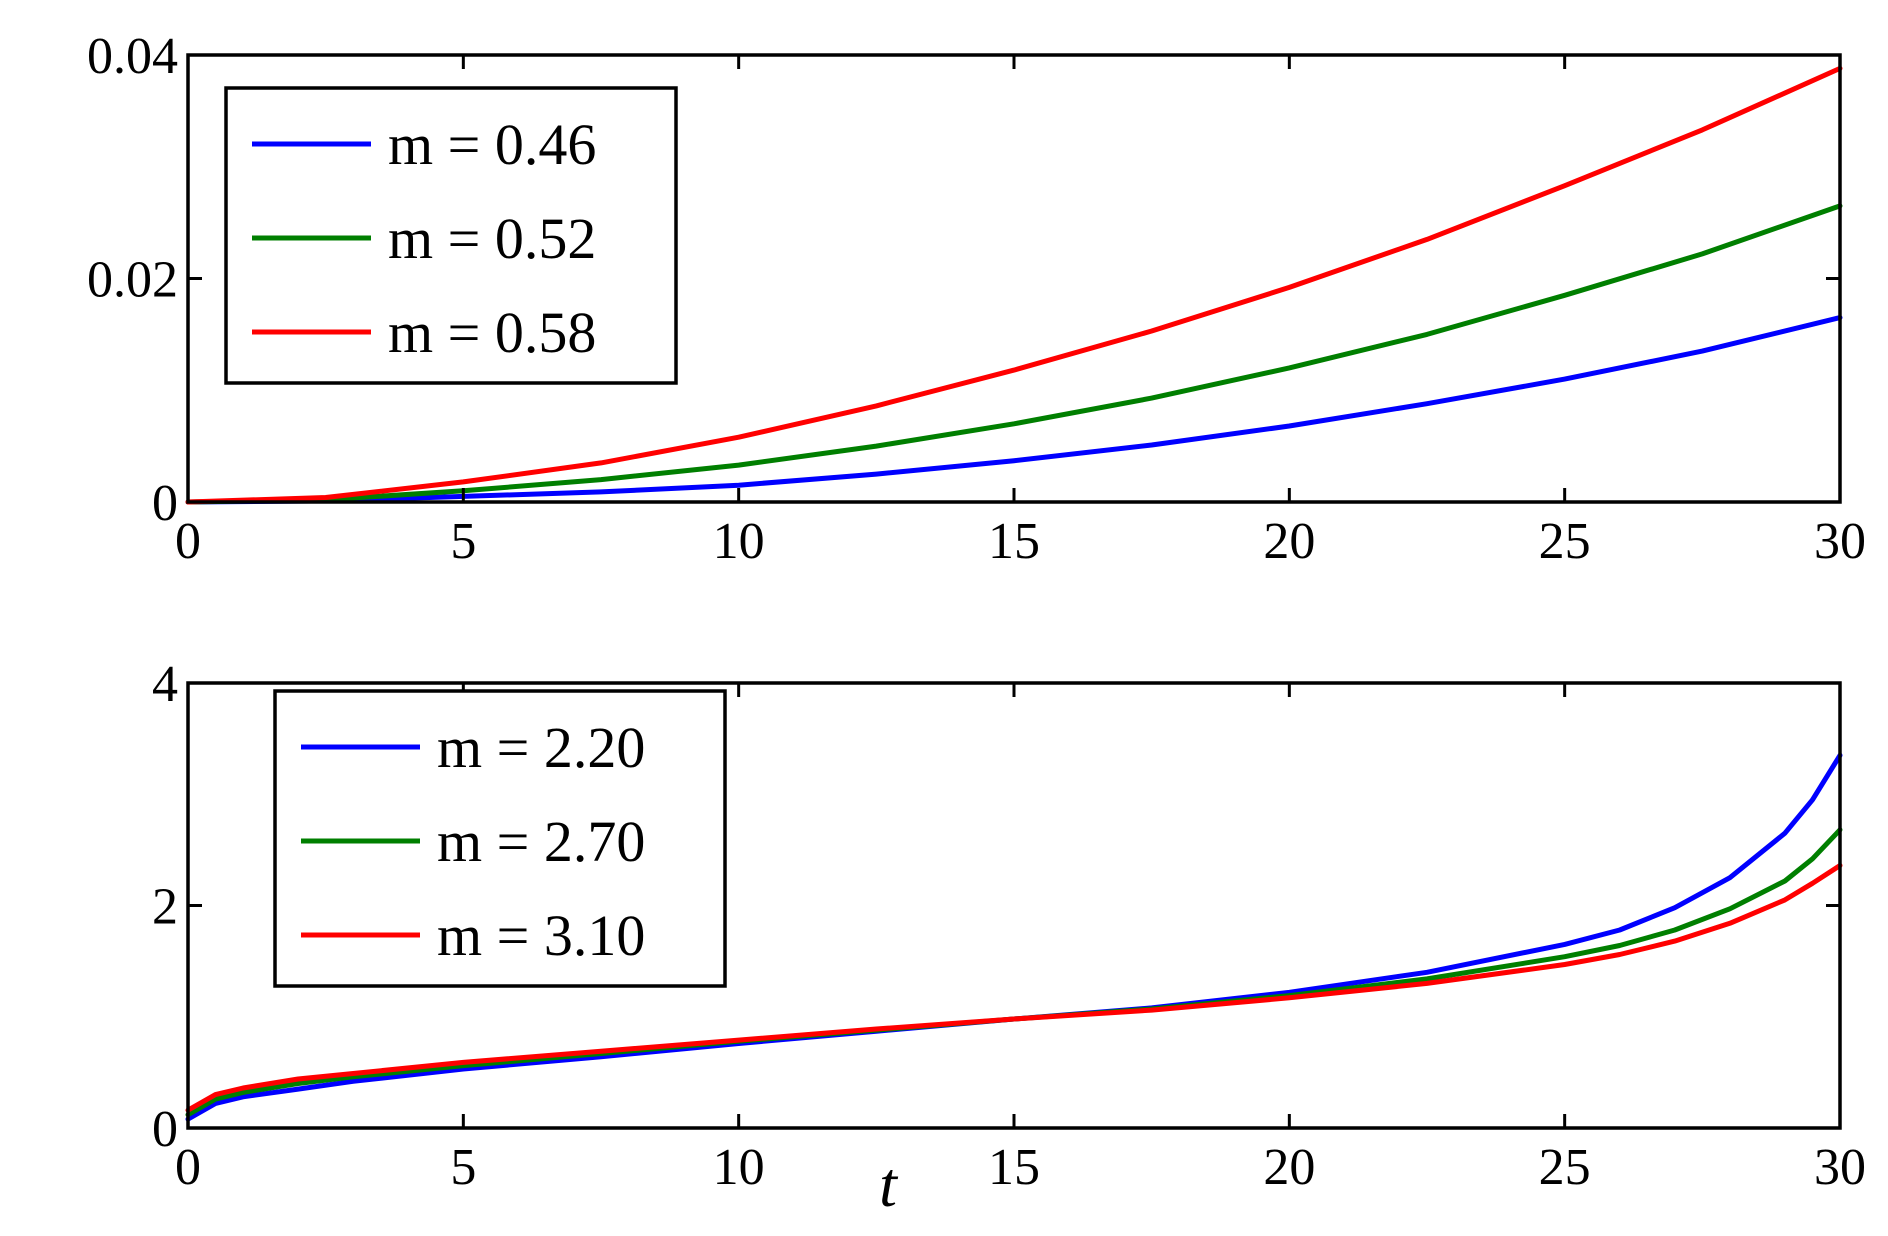 The width and height of the screenshot is (1888, 1236). I want to click on legend: m = 0.46 m = 0.52 m = 0.58, so click(451, 235).